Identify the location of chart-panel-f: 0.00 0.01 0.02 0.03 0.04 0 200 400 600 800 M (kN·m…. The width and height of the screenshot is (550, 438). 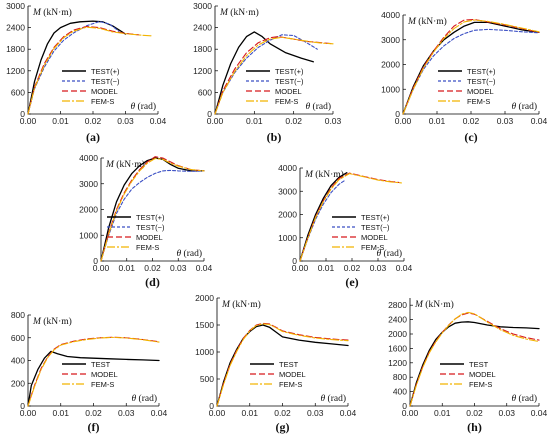
(89, 372).